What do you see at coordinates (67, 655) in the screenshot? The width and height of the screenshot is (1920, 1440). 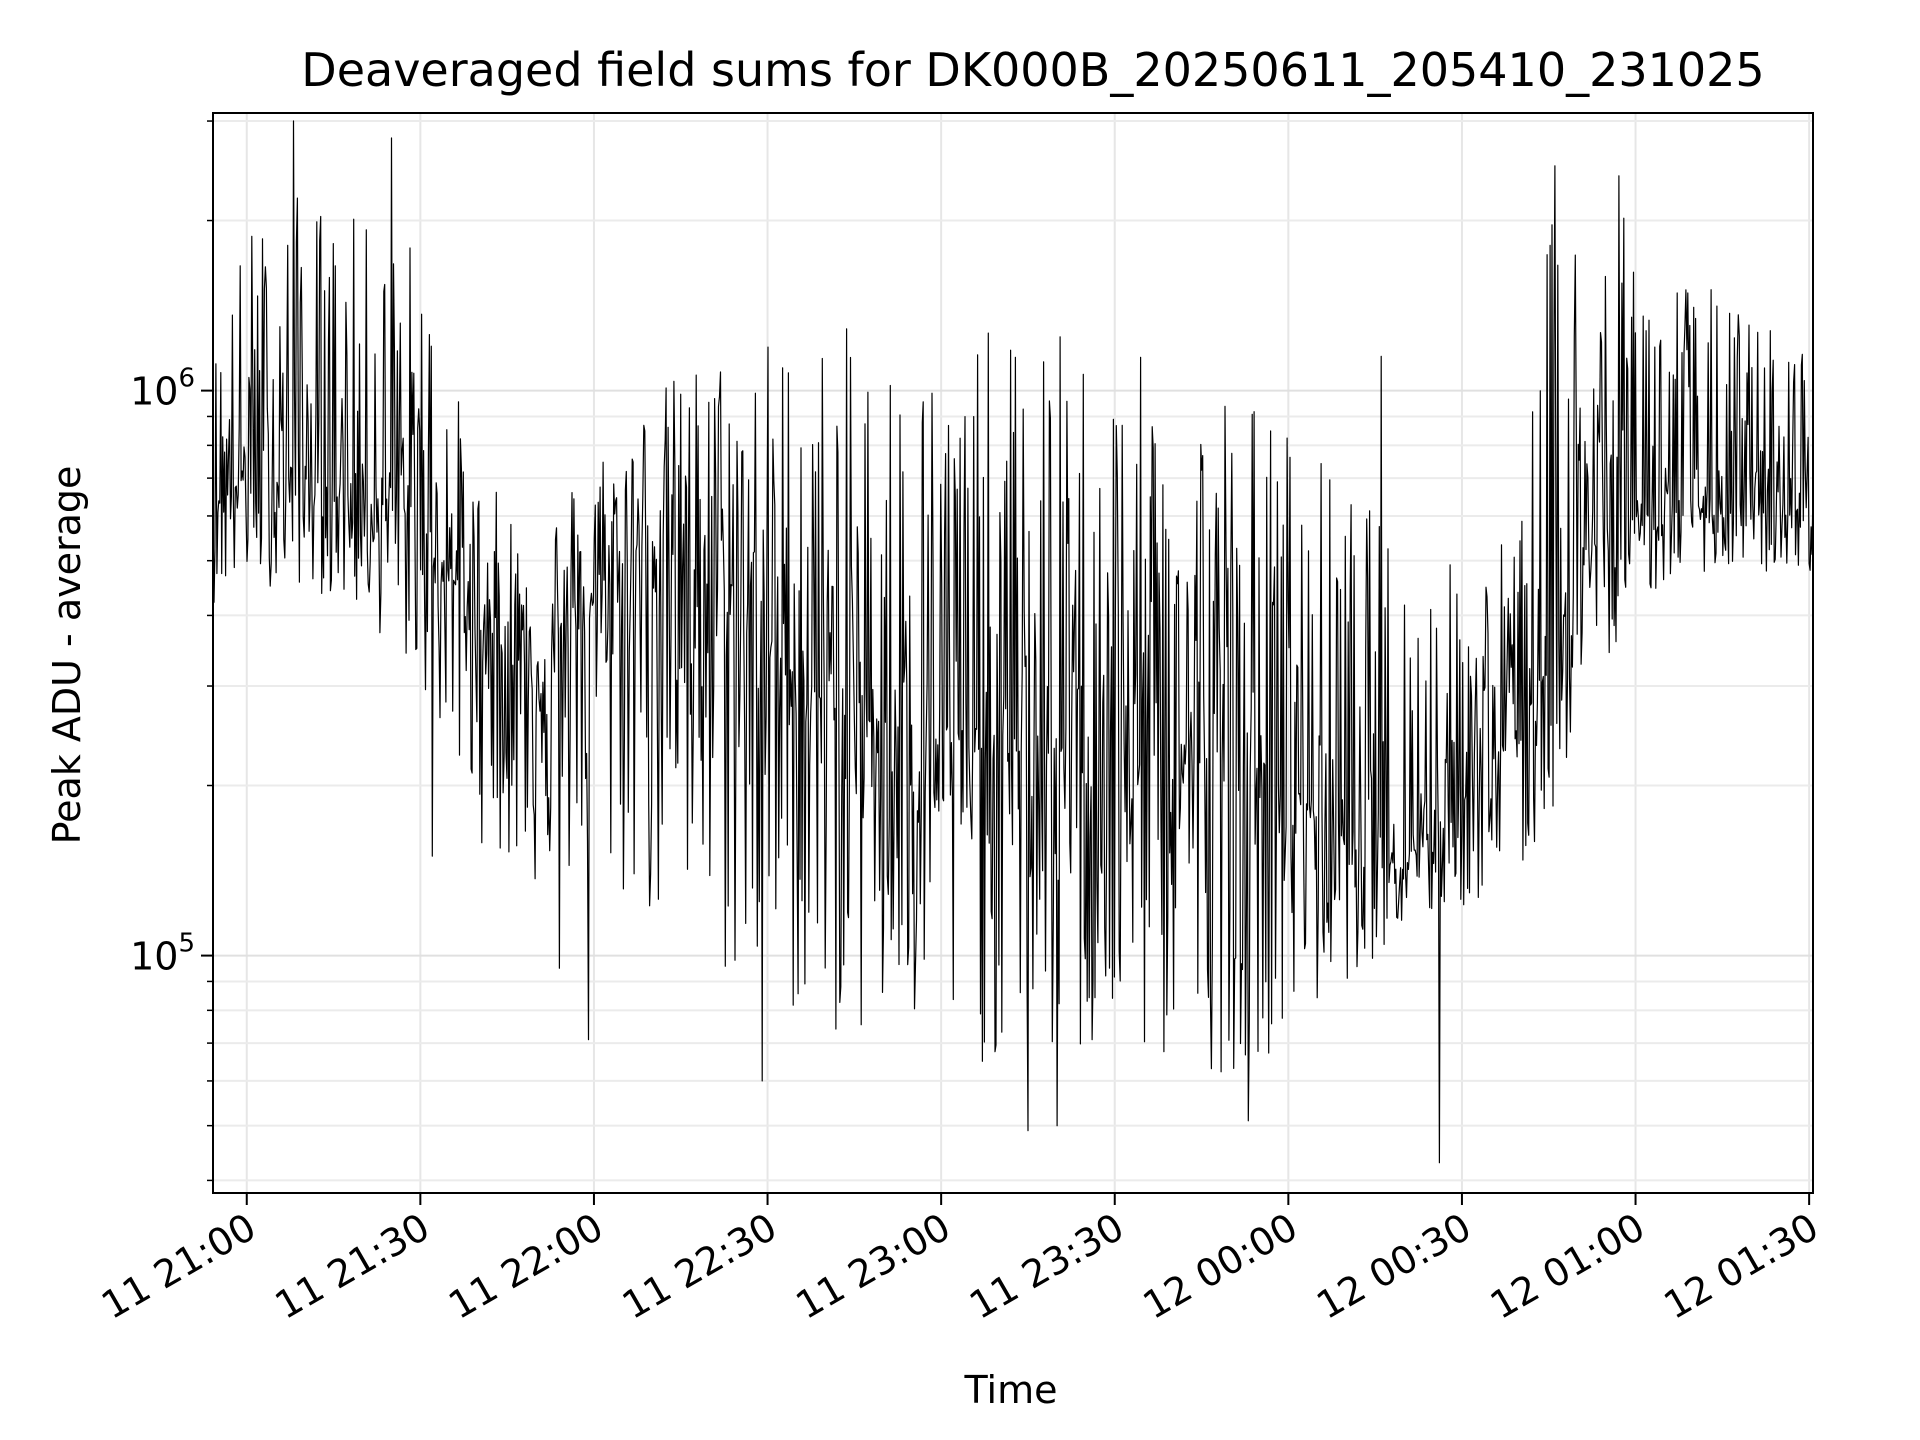 I see `y-axis-label: Peak ADU - average` at bounding box center [67, 655].